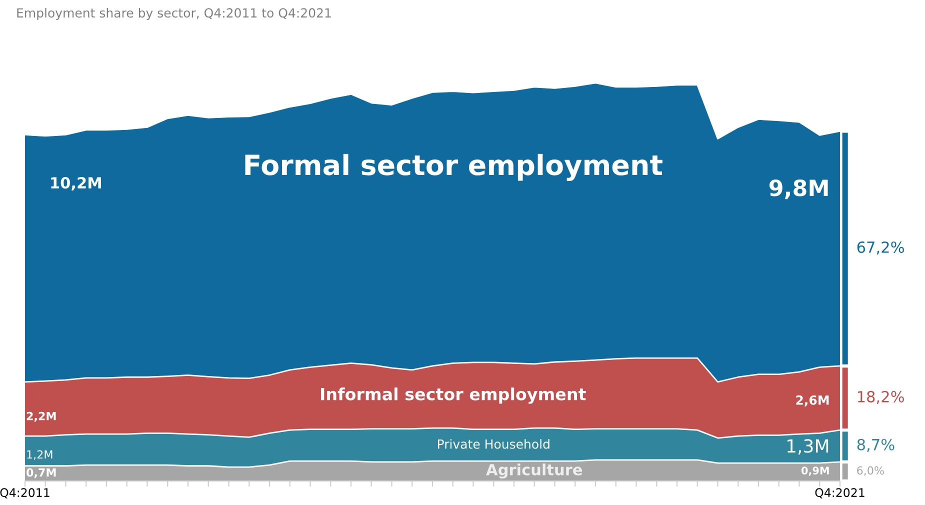 The width and height of the screenshot is (925, 505). I want to click on annotation: 1,2M, so click(39, 455).